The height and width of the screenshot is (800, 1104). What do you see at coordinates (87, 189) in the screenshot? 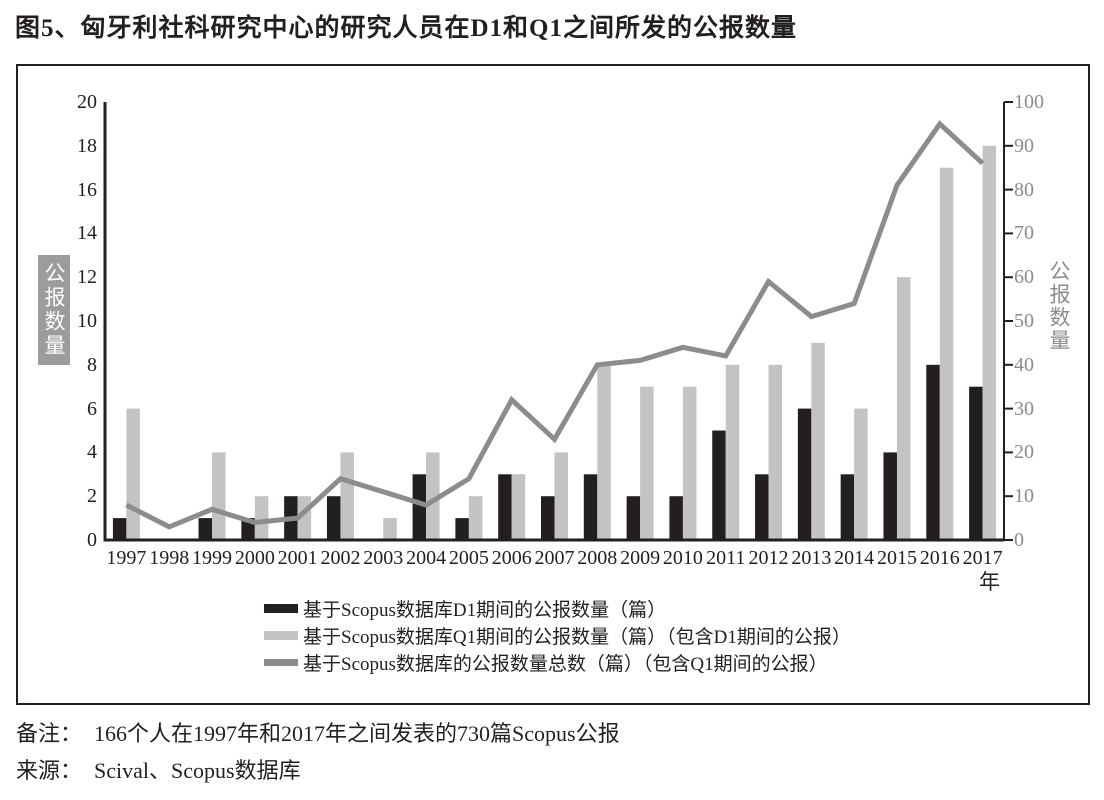
I see `left-tick-label-16: 16` at bounding box center [87, 189].